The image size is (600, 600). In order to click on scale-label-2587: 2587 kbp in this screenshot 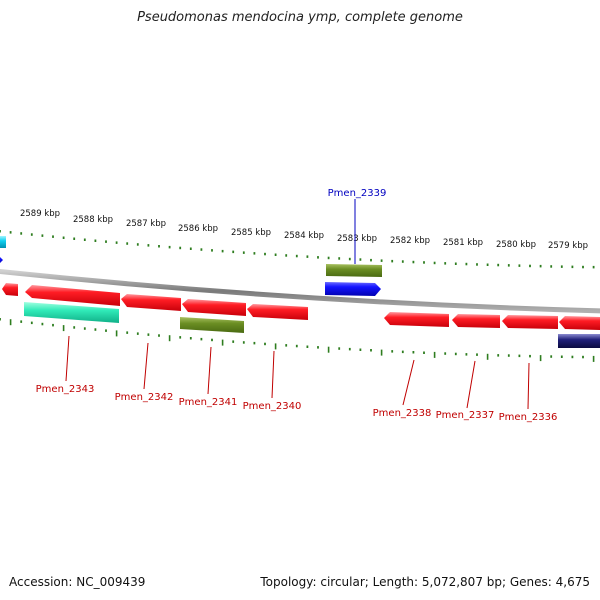, I will do `click(146, 224)`.